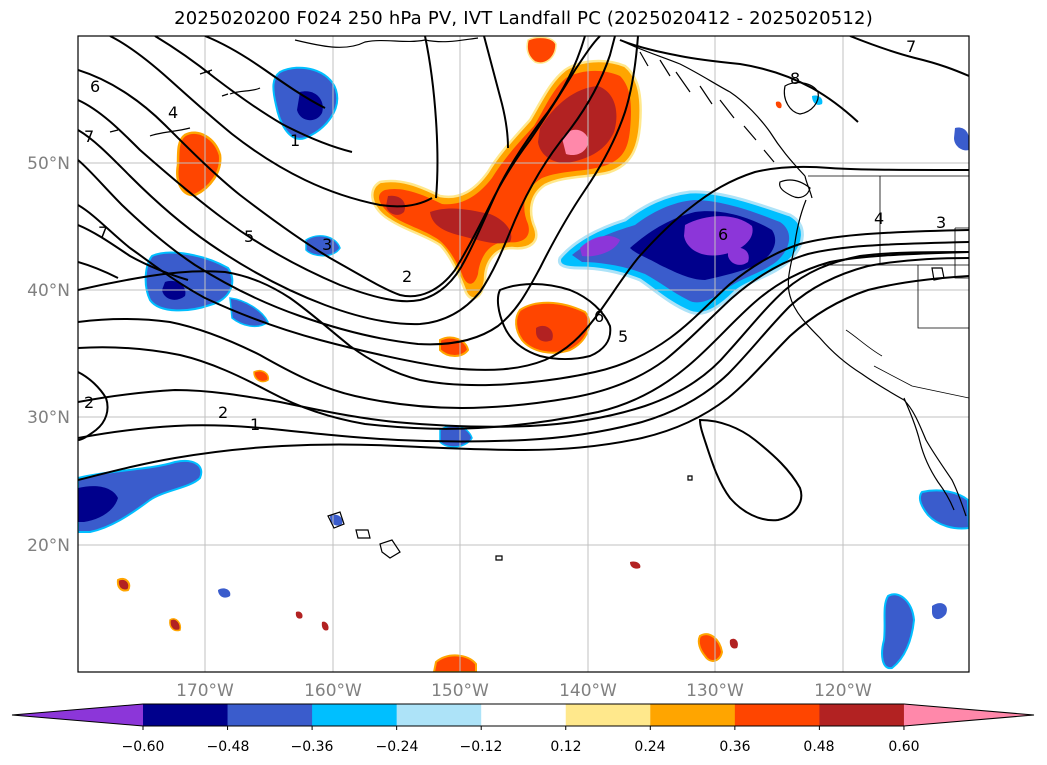 Image resolution: width=1047 pixels, height=765 pixels. I want to click on cb-tick-label: 0.36, so click(734, 747).